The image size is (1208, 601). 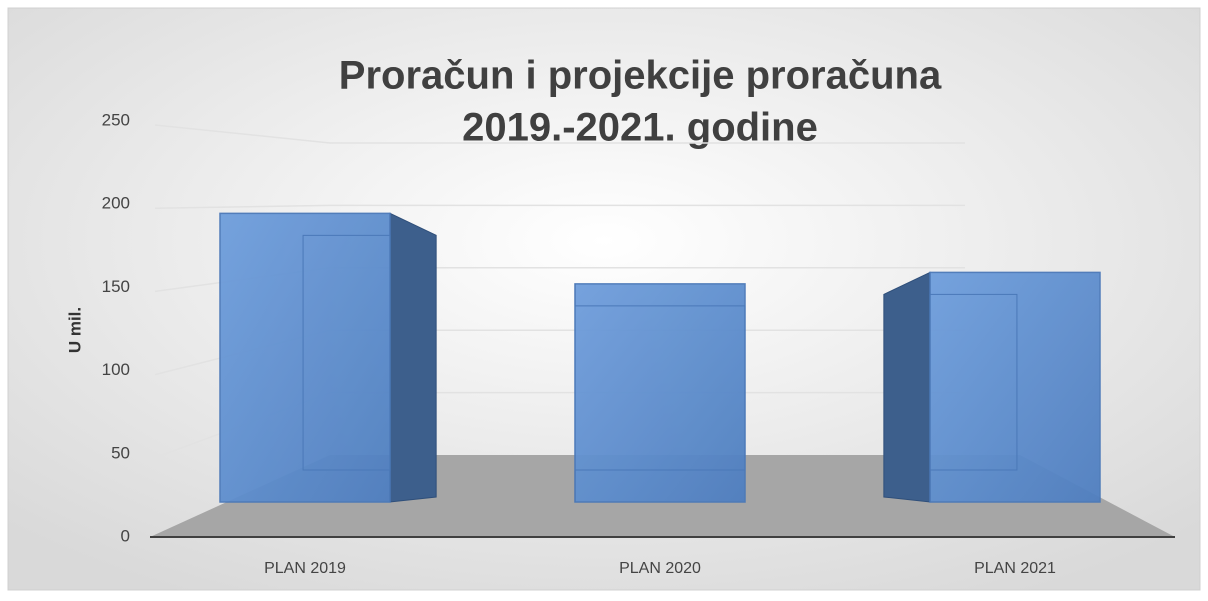 What do you see at coordinates (125, 535) in the screenshot?
I see `y-tick-label: 0` at bounding box center [125, 535].